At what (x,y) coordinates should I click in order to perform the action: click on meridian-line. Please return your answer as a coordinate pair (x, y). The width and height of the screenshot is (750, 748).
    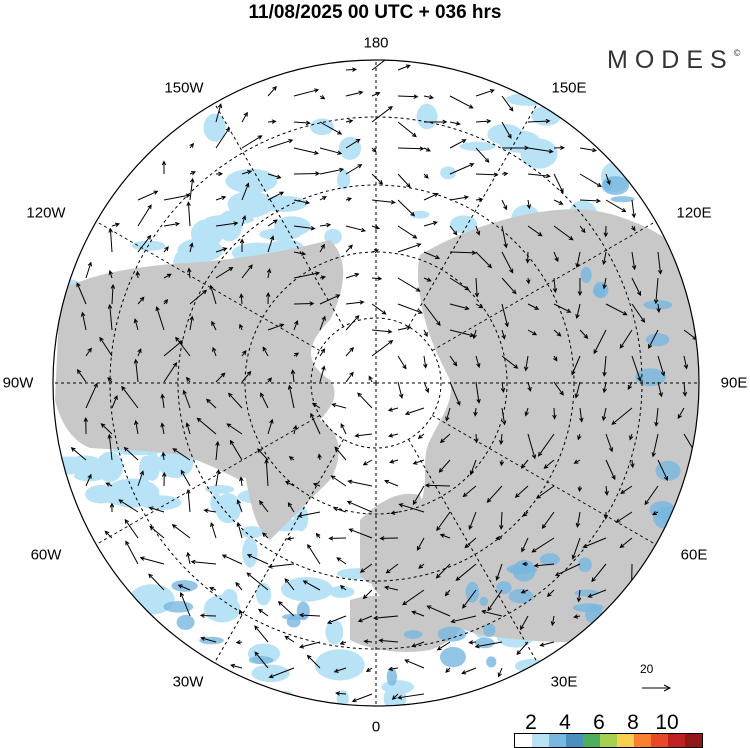
    Looking at the image, I should click on (473, 551).